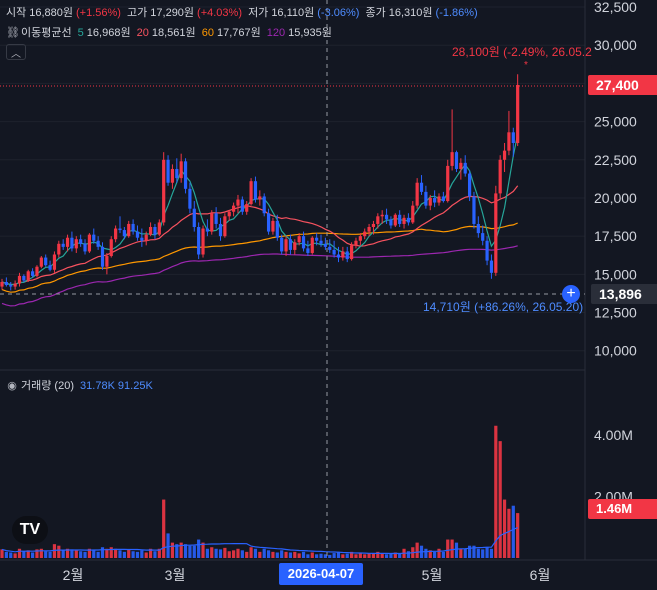  What do you see at coordinates (622, 509) in the screenshot?
I see `last-volume-badge: 1.46M` at bounding box center [622, 509].